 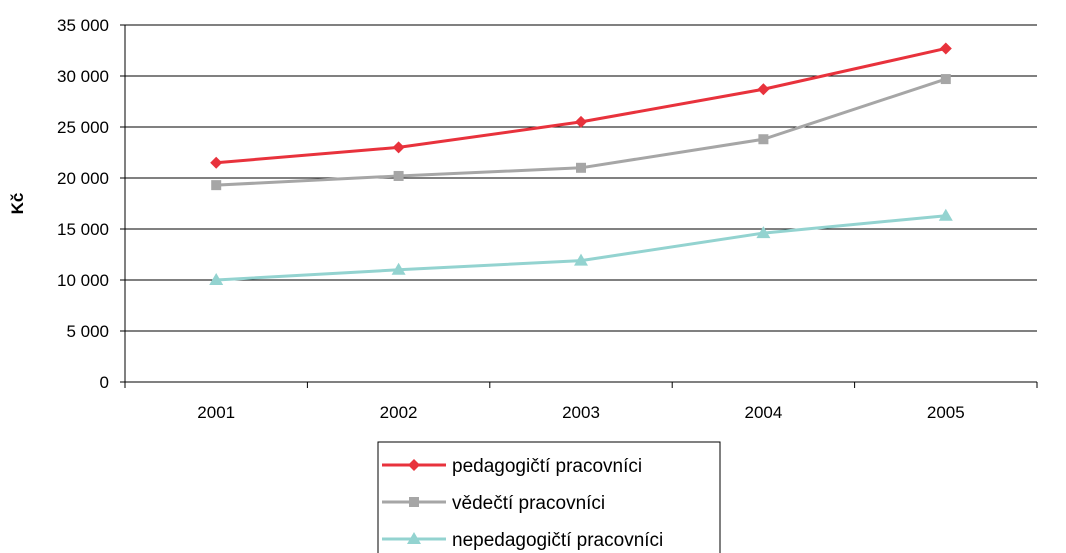 I want to click on y-tick-label: 30 000, so click(x=83, y=76).